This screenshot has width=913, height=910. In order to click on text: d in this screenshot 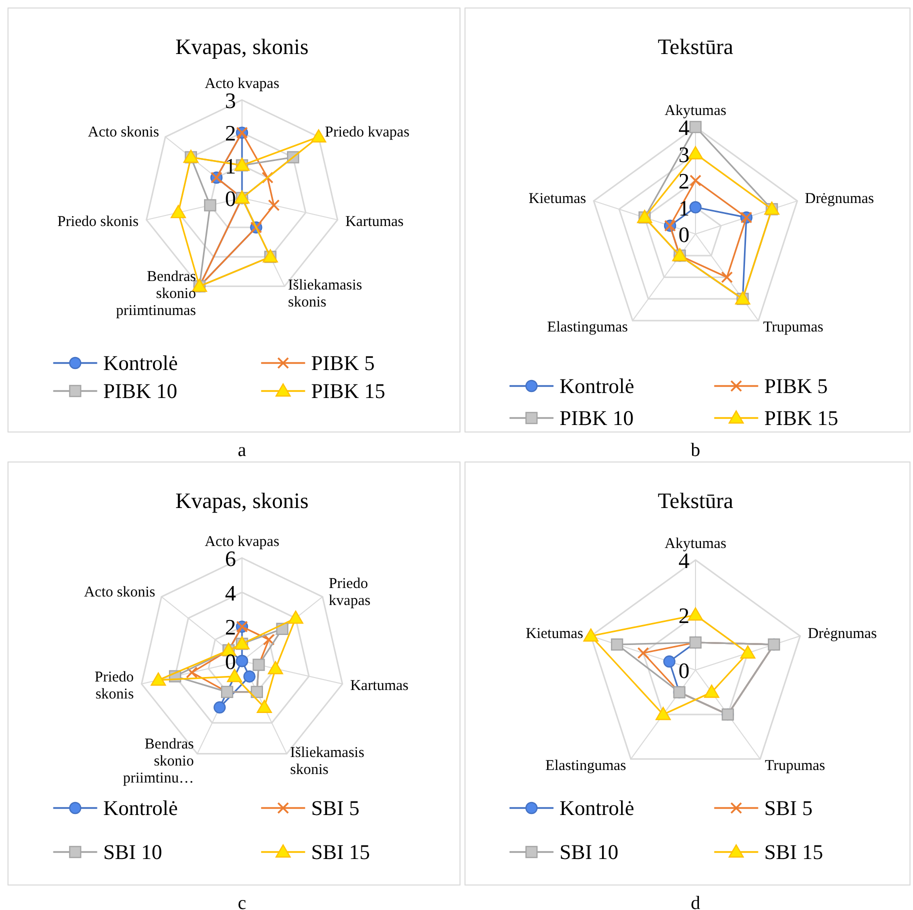, I will do `click(695, 901)`.